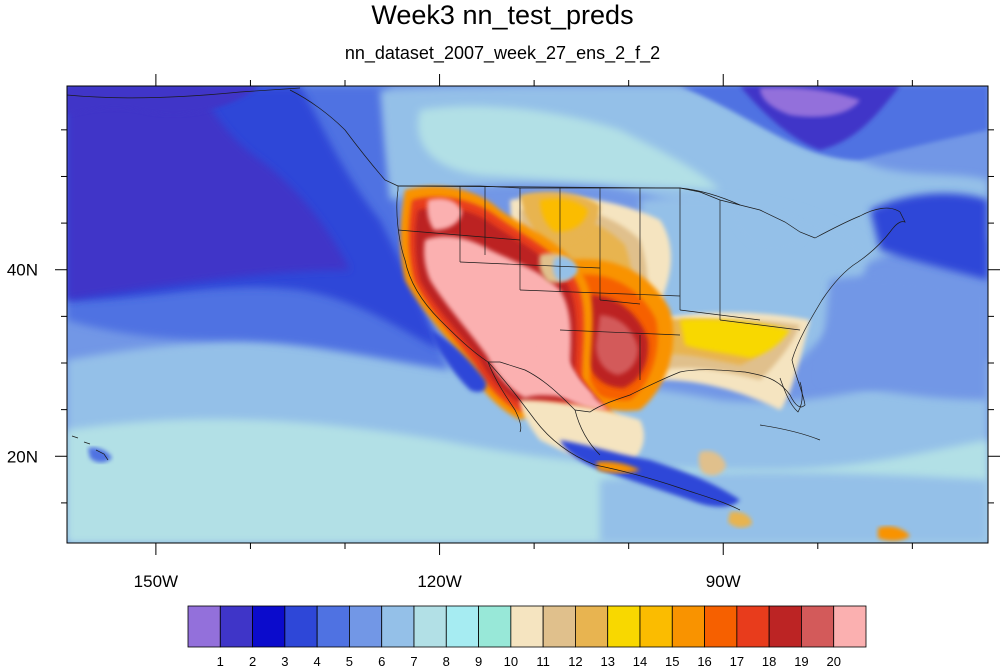 The image size is (1005, 672). Describe the element at coordinates (22, 270) in the screenshot. I see `y-tick-label: 40N` at that location.